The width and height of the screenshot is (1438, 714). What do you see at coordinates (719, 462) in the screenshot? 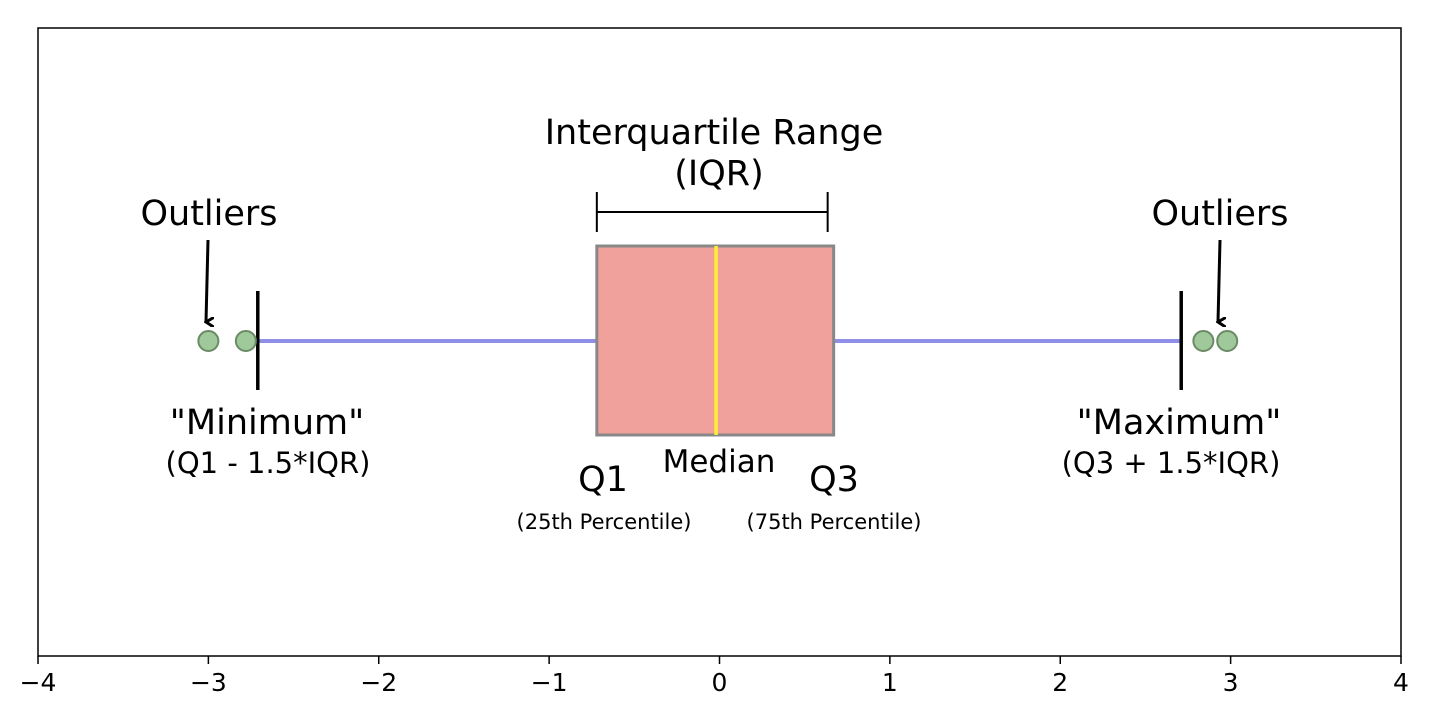
I see `median-label: Median` at bounding box center [719, 462].